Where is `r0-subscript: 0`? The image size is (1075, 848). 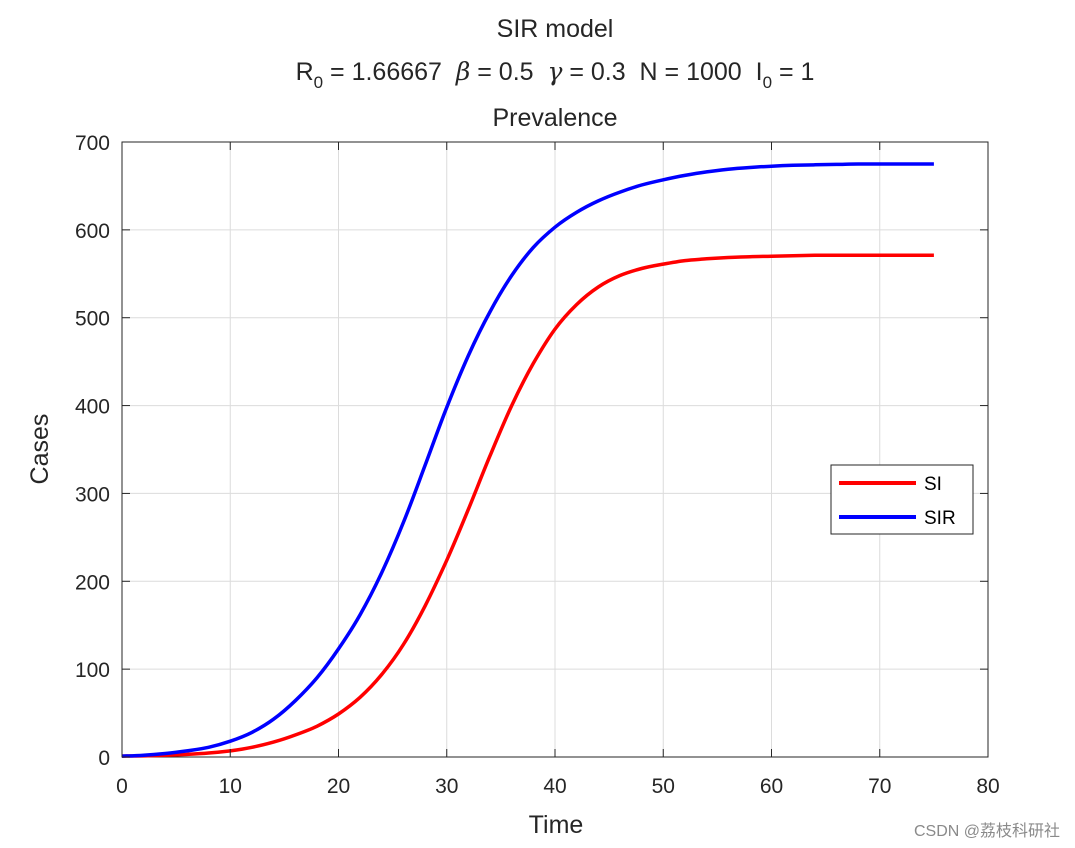
r0-subscript: 0 is located at coordinates (318, 82).